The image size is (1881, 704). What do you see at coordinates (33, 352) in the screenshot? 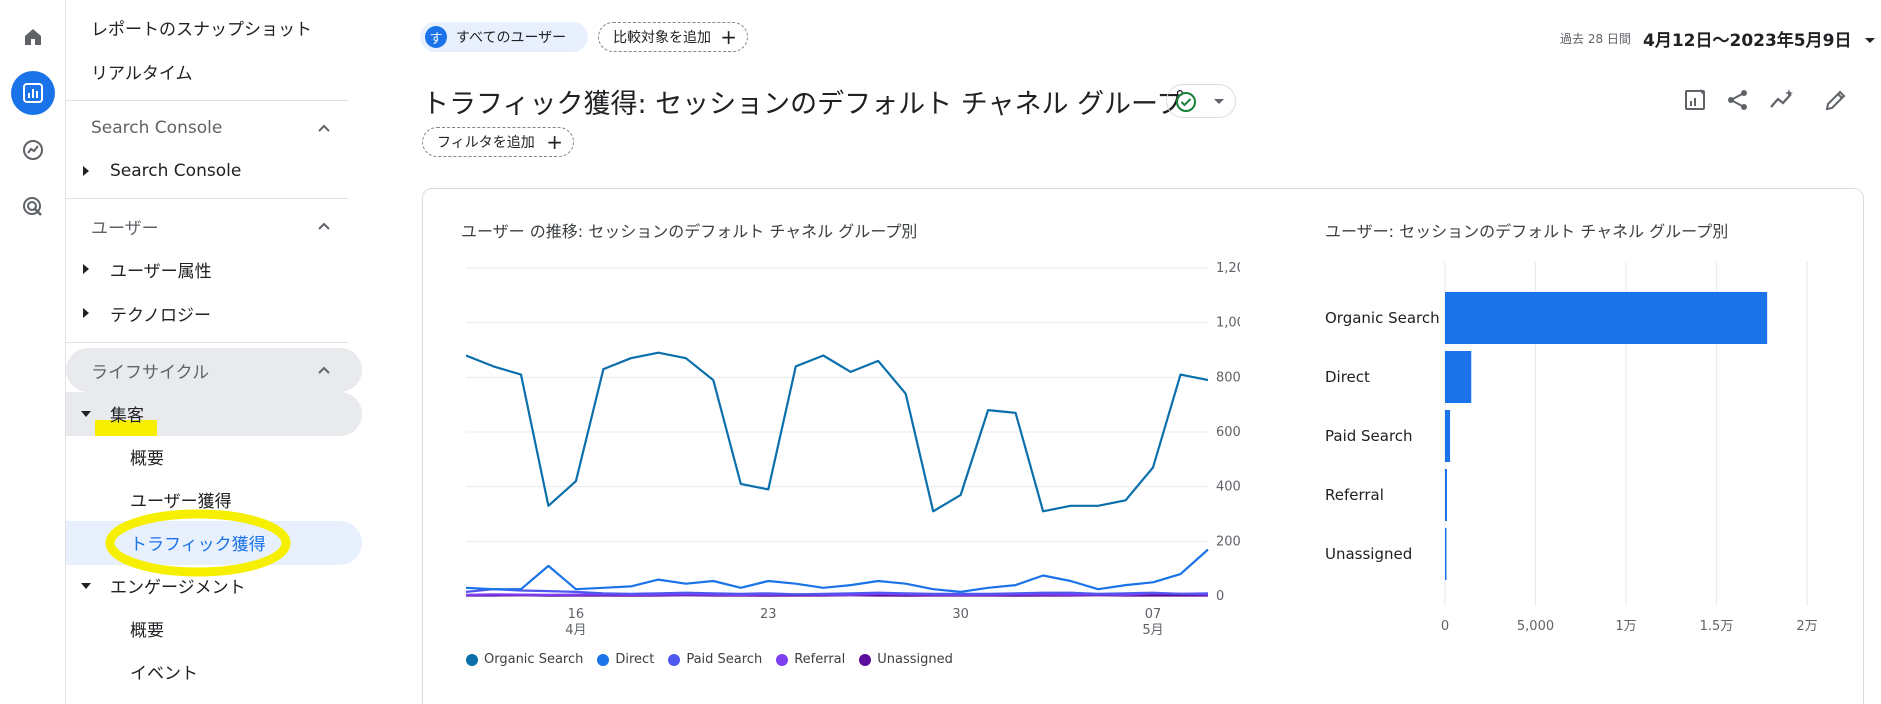
I see `icon-rail` at bounding box center [33, 352].